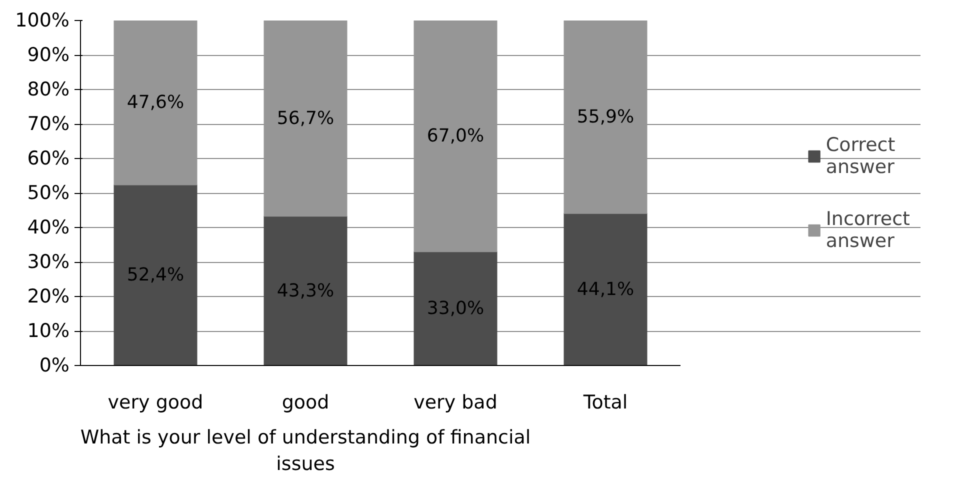  I want to click on text: What is your level of understanding of financial issues, so click(305, 450).